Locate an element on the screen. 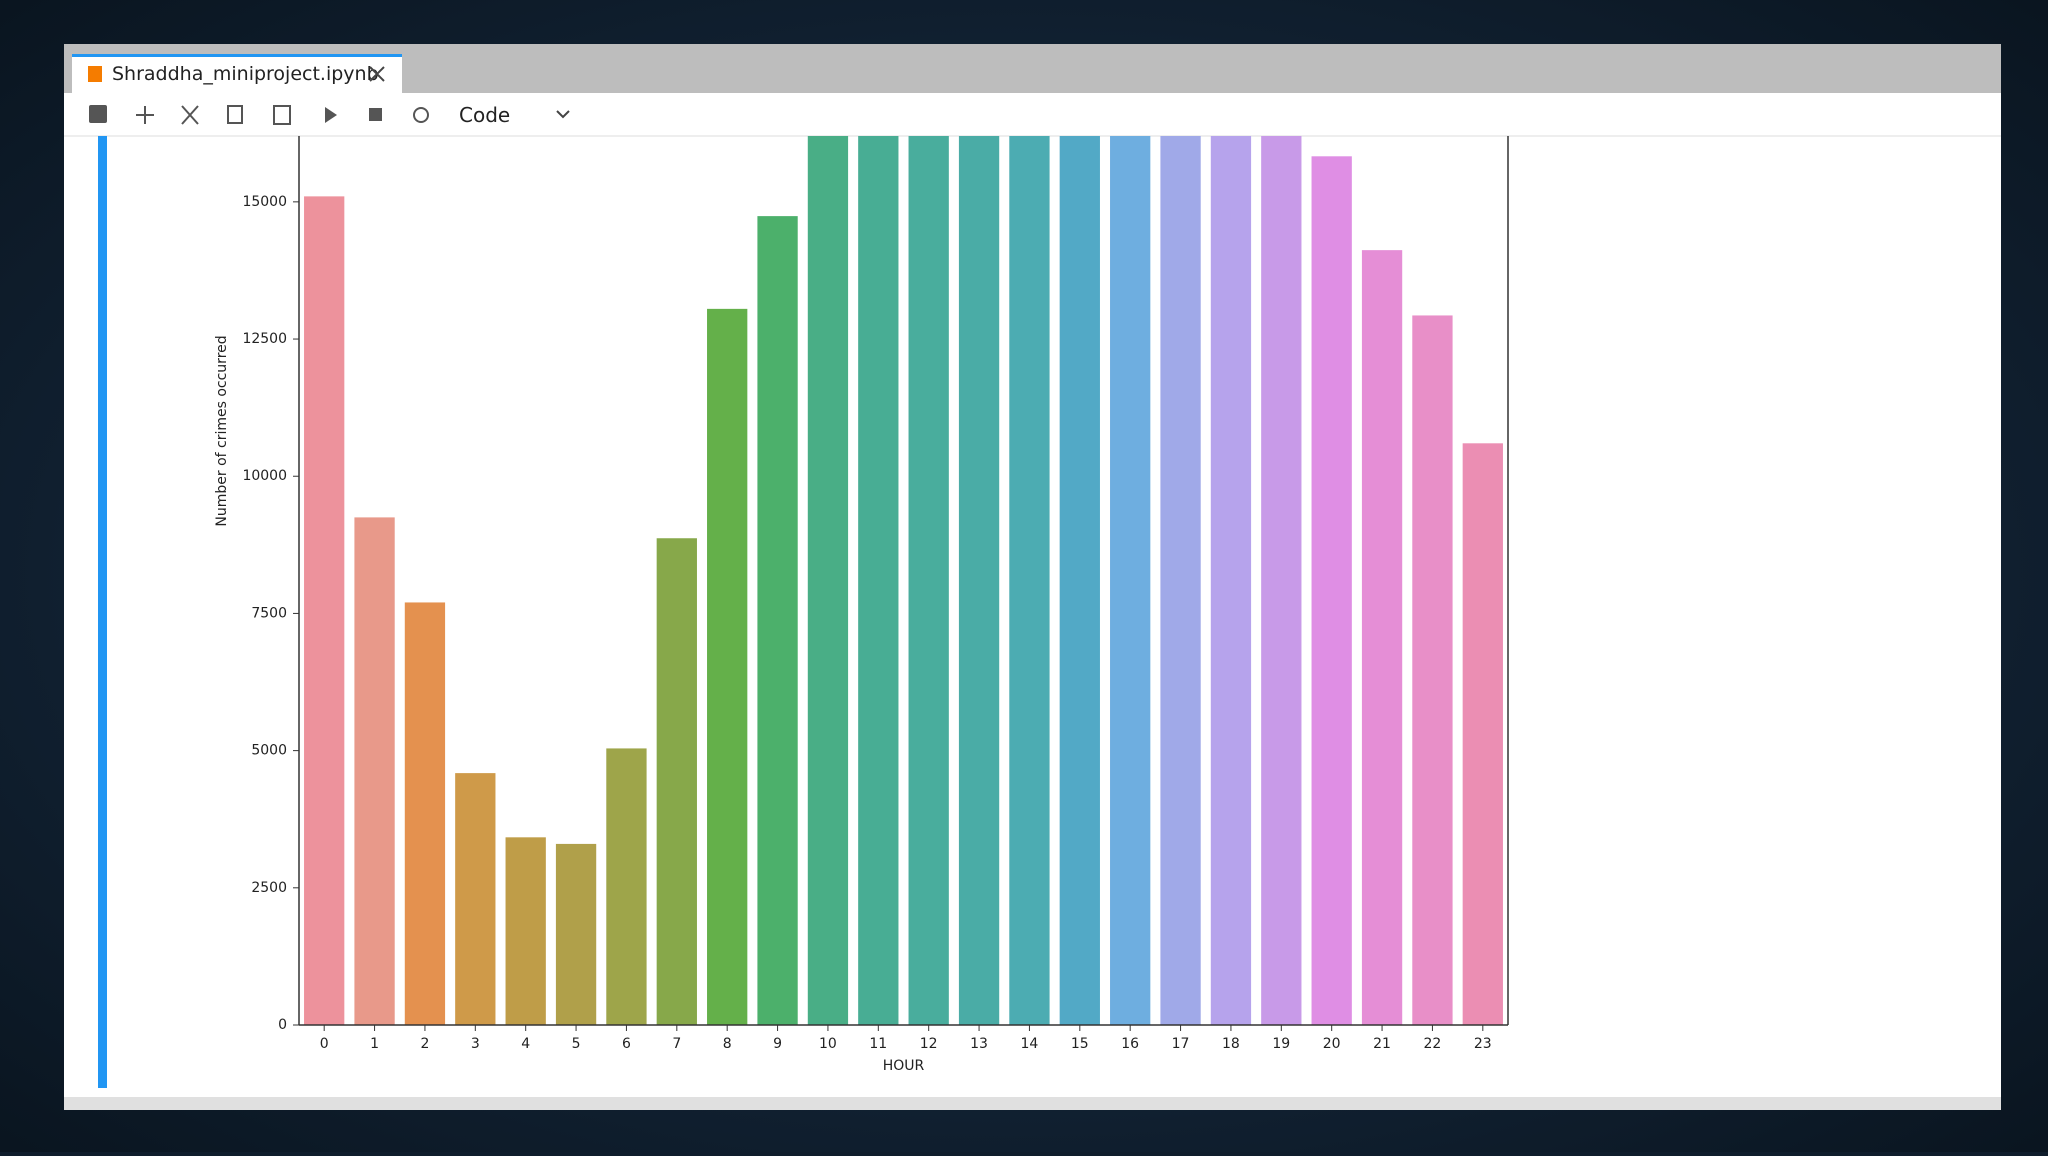 This screenshot has height=1156, width=2048. x-tick-label: 11 is located at coordinates (878, 1044).